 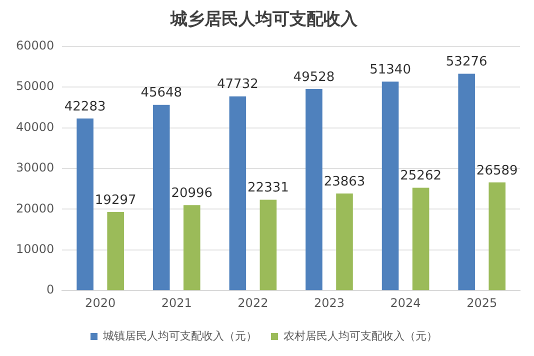 What do you see at coordinates (115, 200) in the screenshot?
I see `data-label: 19297` at bounding box center [115, 200].